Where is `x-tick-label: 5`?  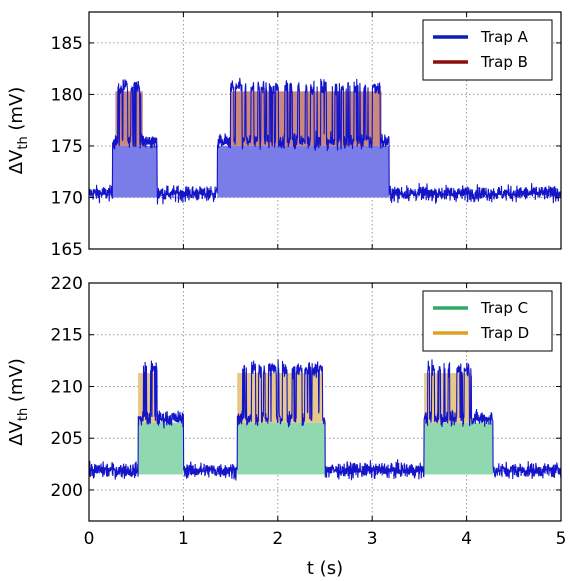 x-tick-label: 5 is located at coordinates (561, 539).